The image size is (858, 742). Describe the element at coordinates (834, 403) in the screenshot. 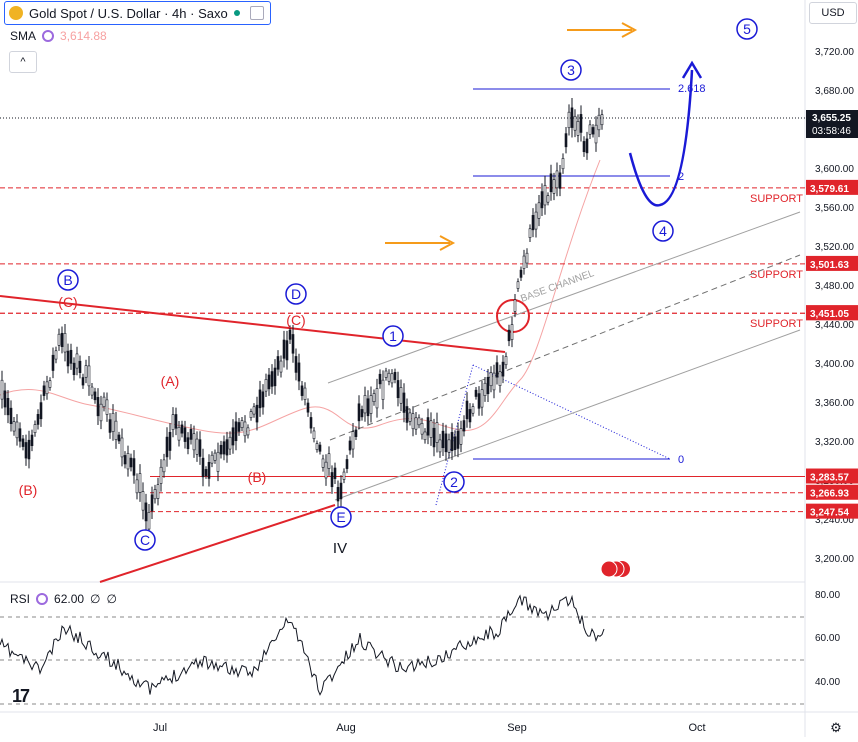

I see `price-tick: 3,360.00` at that location.